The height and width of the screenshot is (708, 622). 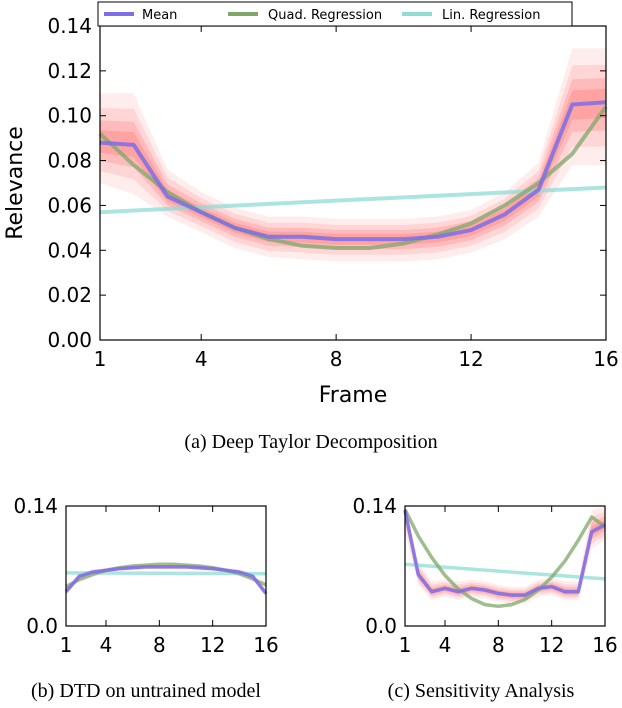 What do you see at coordinates (69, 295) in the screenshot?
I see `y-tick-label: 0.02` at bounding box center [69, 295].